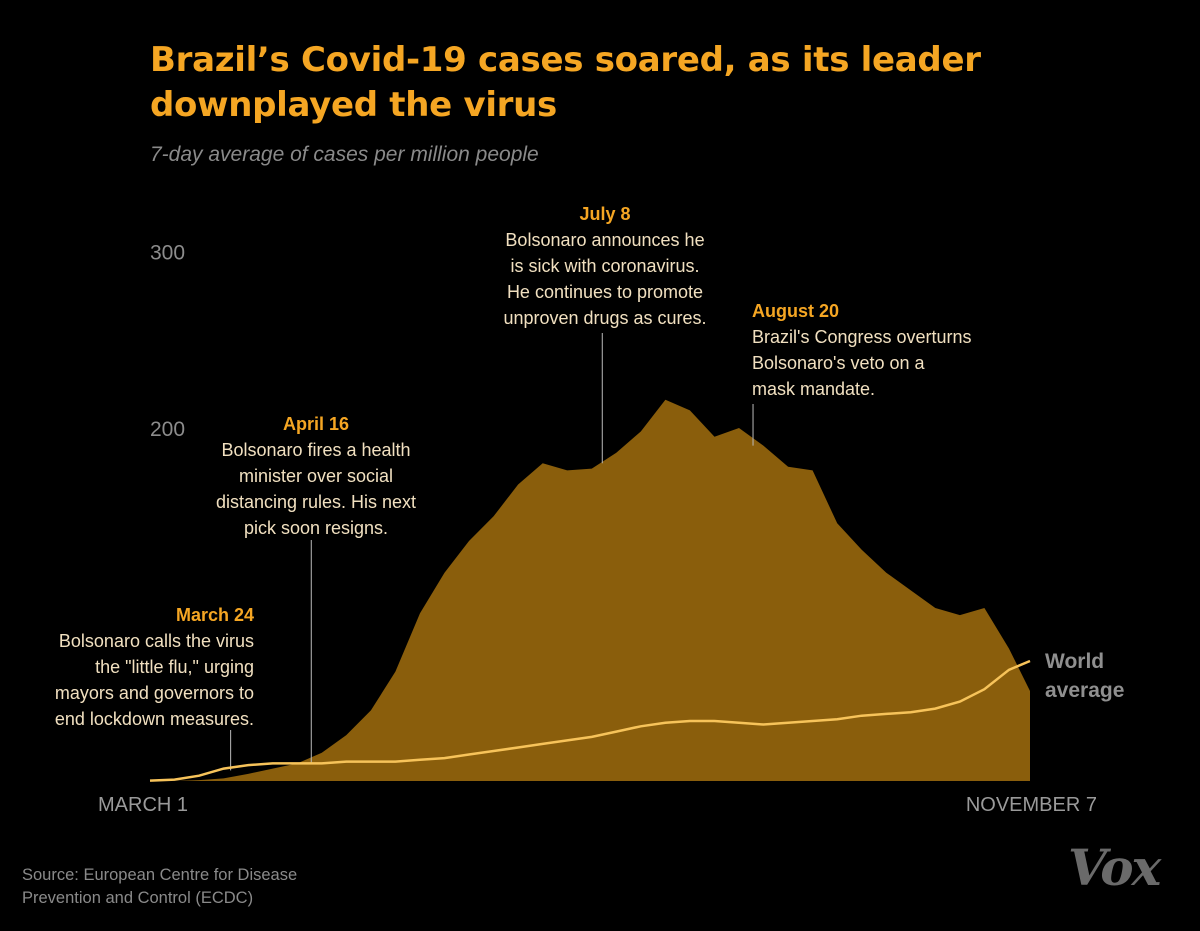 Image resolution: width=1200 pixels, height=931 pixels. I want to click on annotation-text-line: the "little flu," urging, so click(174, 667).